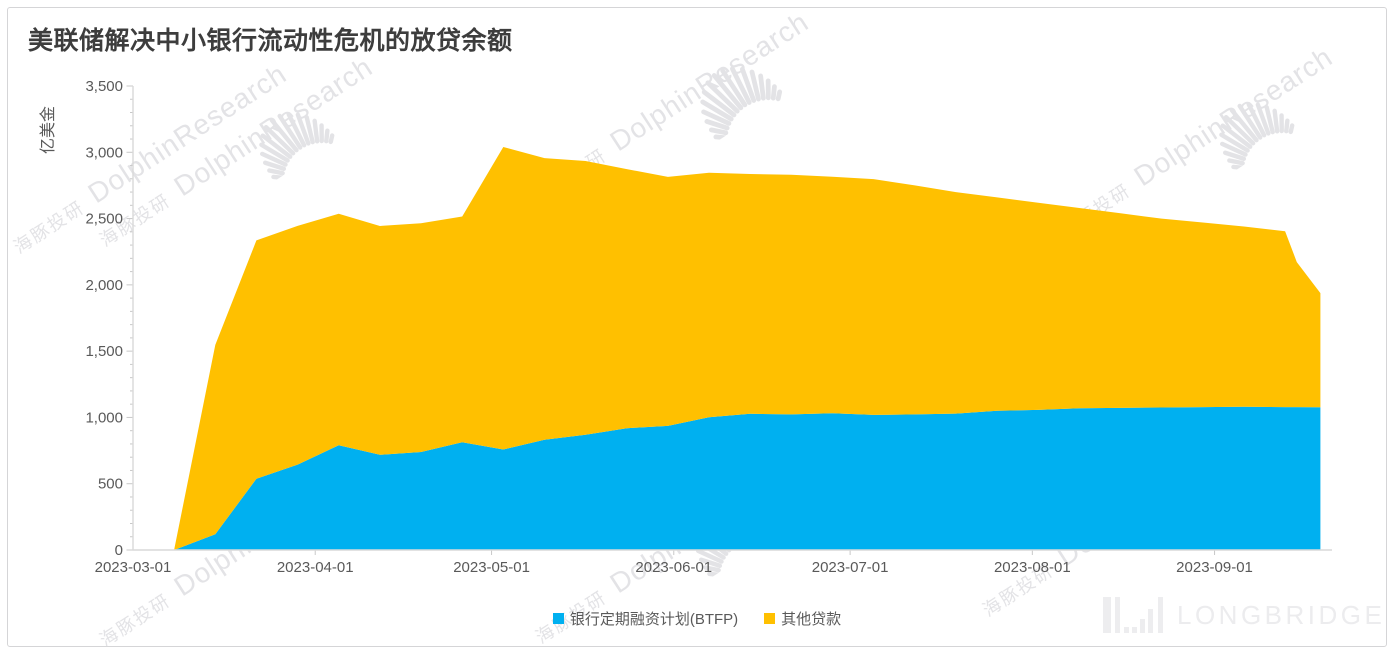  Describe the element at coordinates (654, 619) in the screenshot. I see `legend-label-btfp: 银行定期融资计划(BTFP)` at that location.